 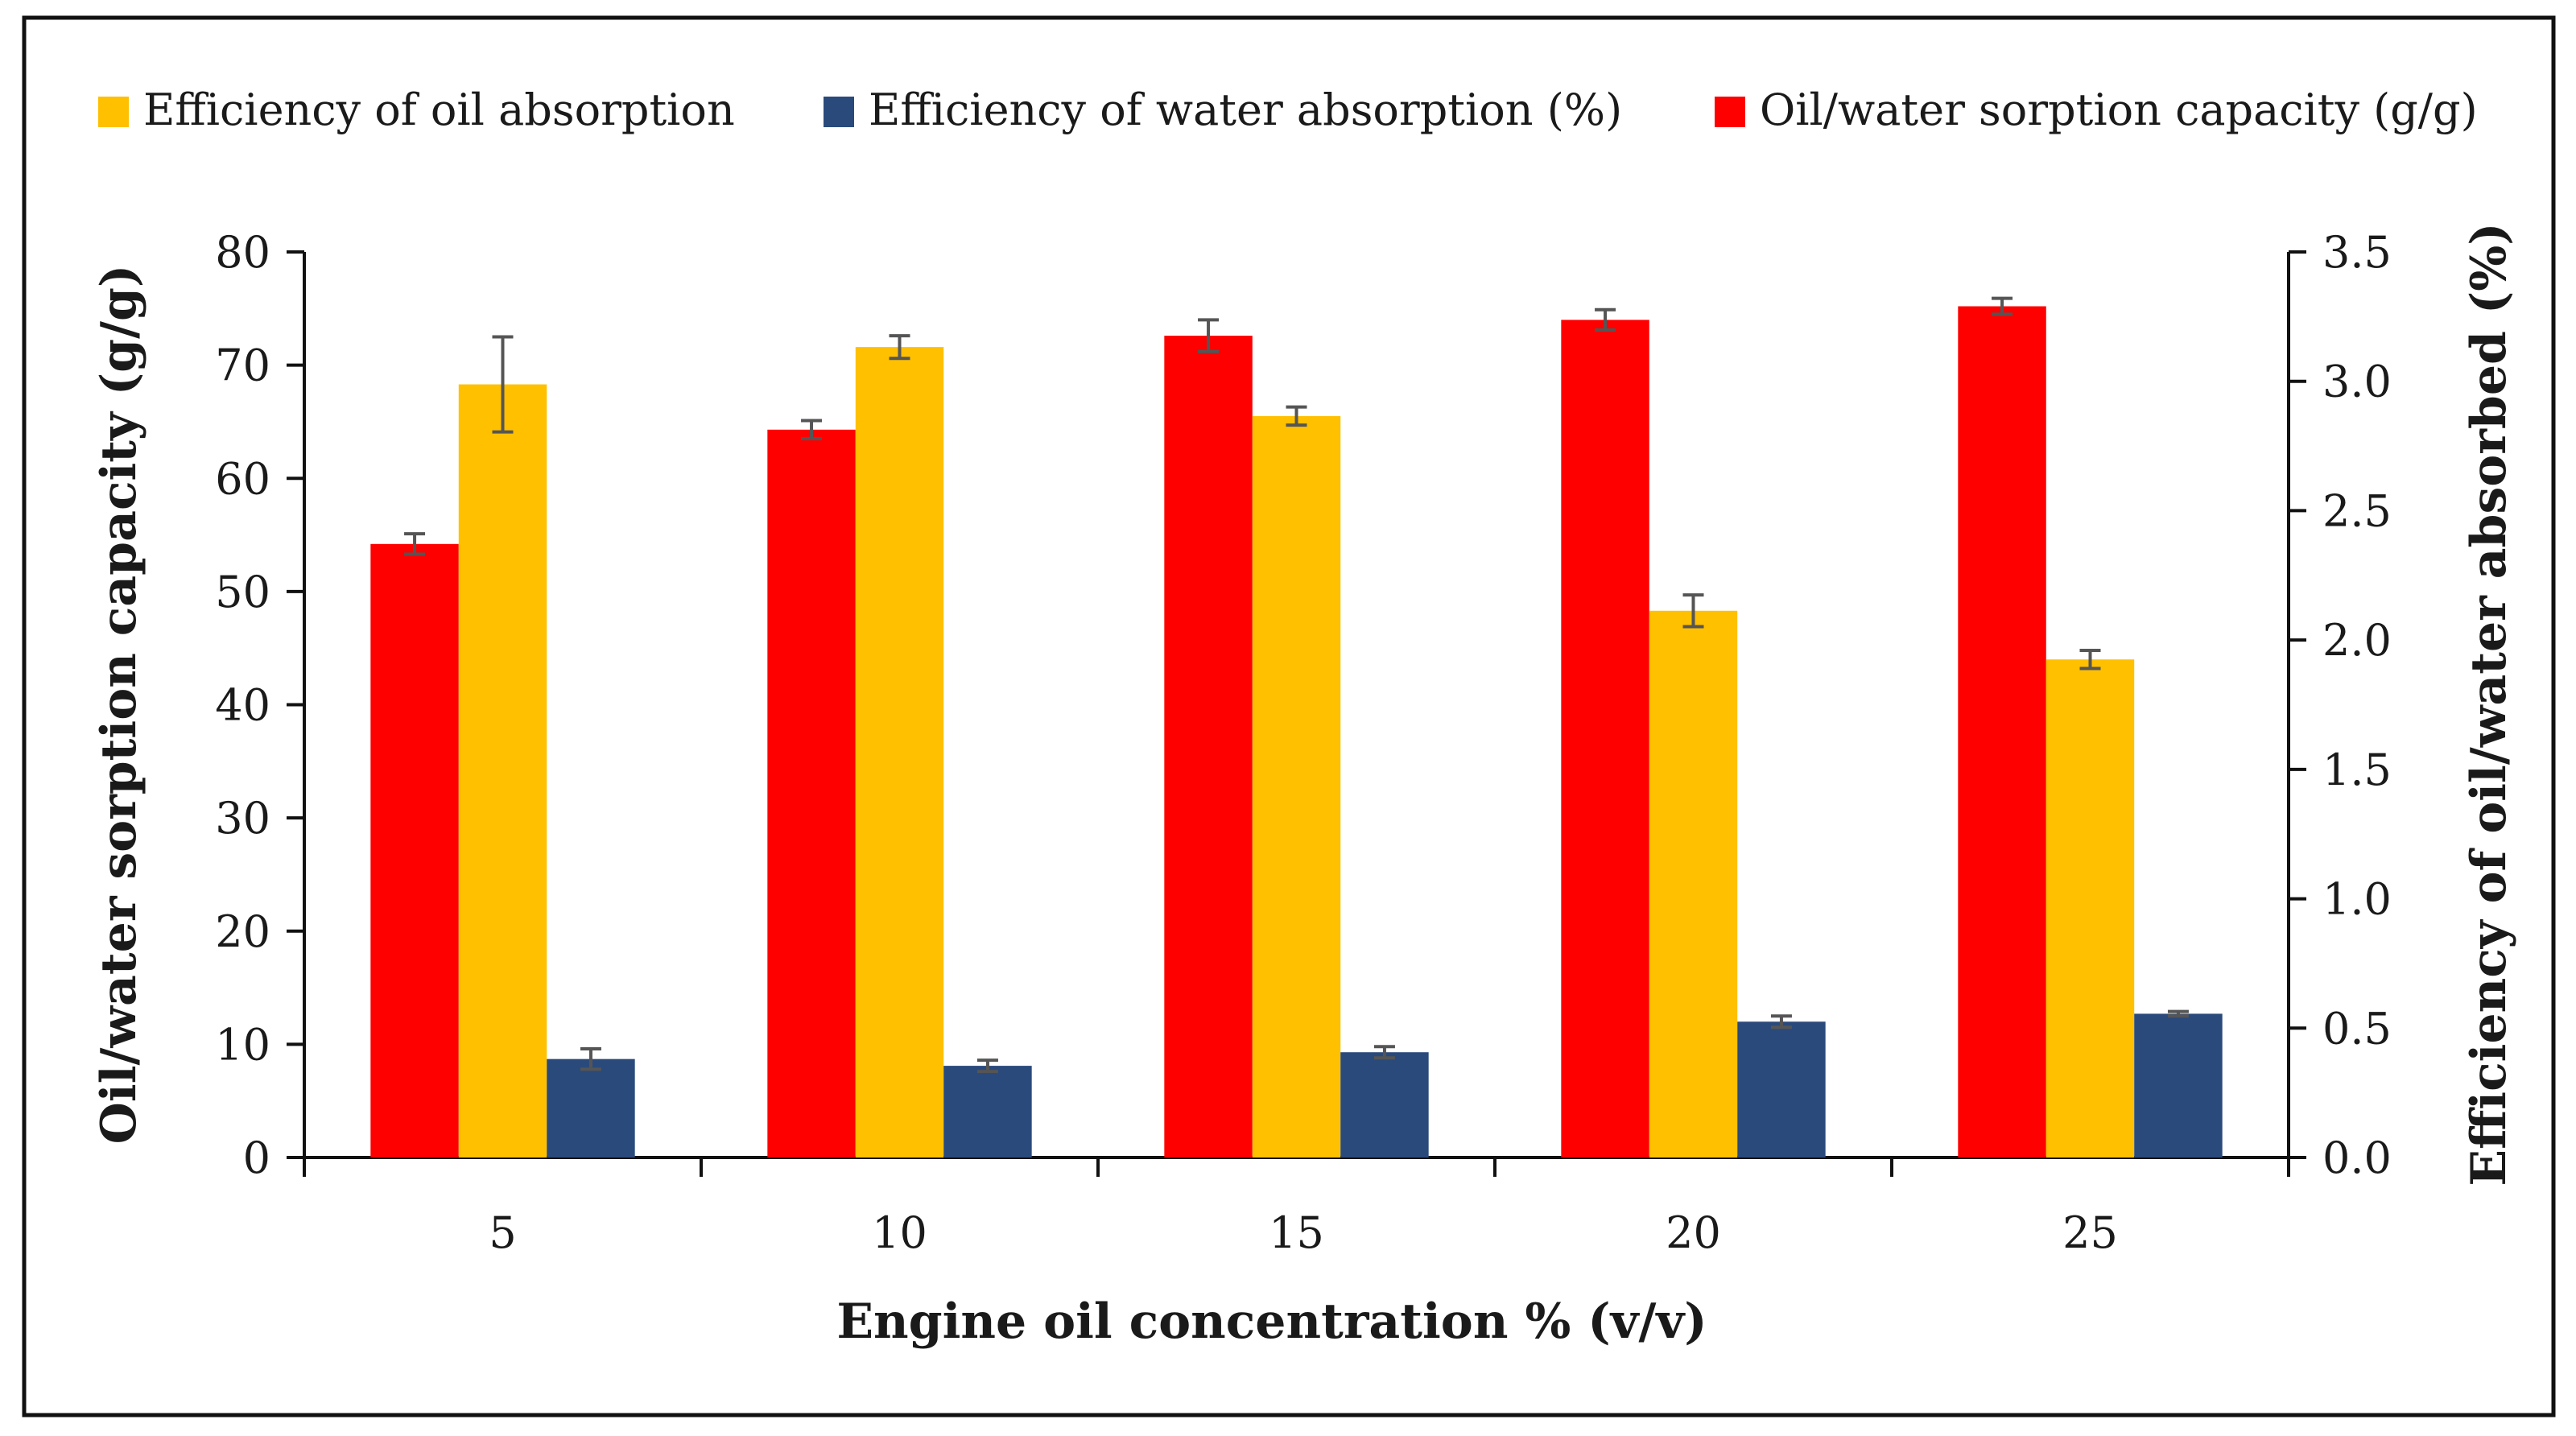 I want to click on x-tick-label: 5, so click(x=503, y=1232).